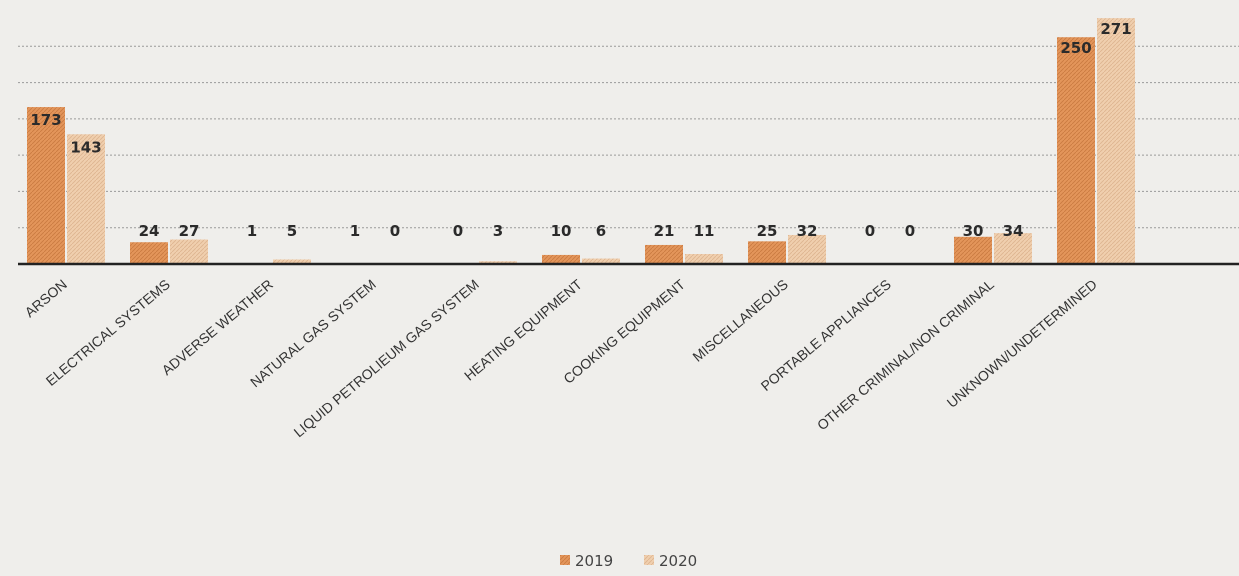 This screenshot has width=1239, height=576. Describe the element at coordinates (910, 231) in the screenshot. I see `data-label-2020-portable-appliances: 0` at that location.